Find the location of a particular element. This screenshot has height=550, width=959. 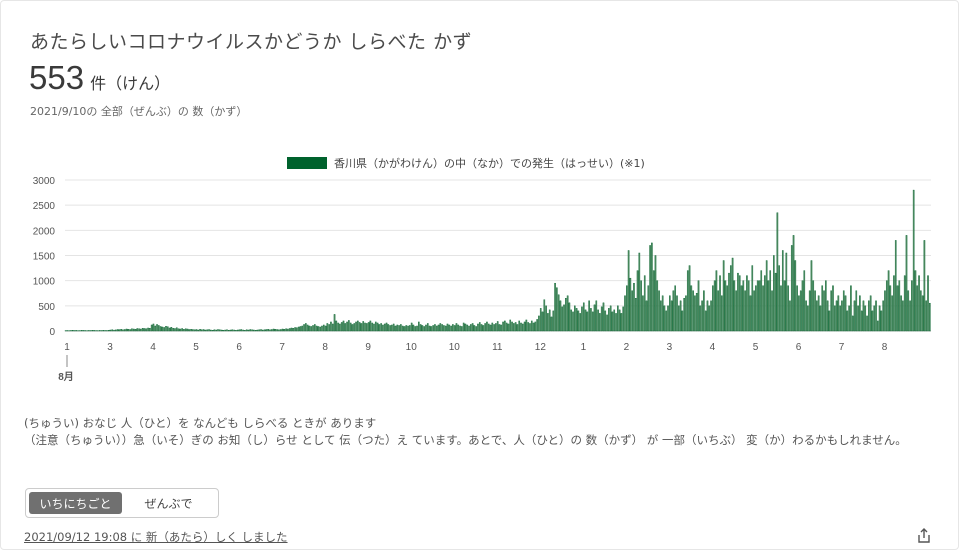

daily-toggle-button: いちにちごと is located at coordinates (75, 503).